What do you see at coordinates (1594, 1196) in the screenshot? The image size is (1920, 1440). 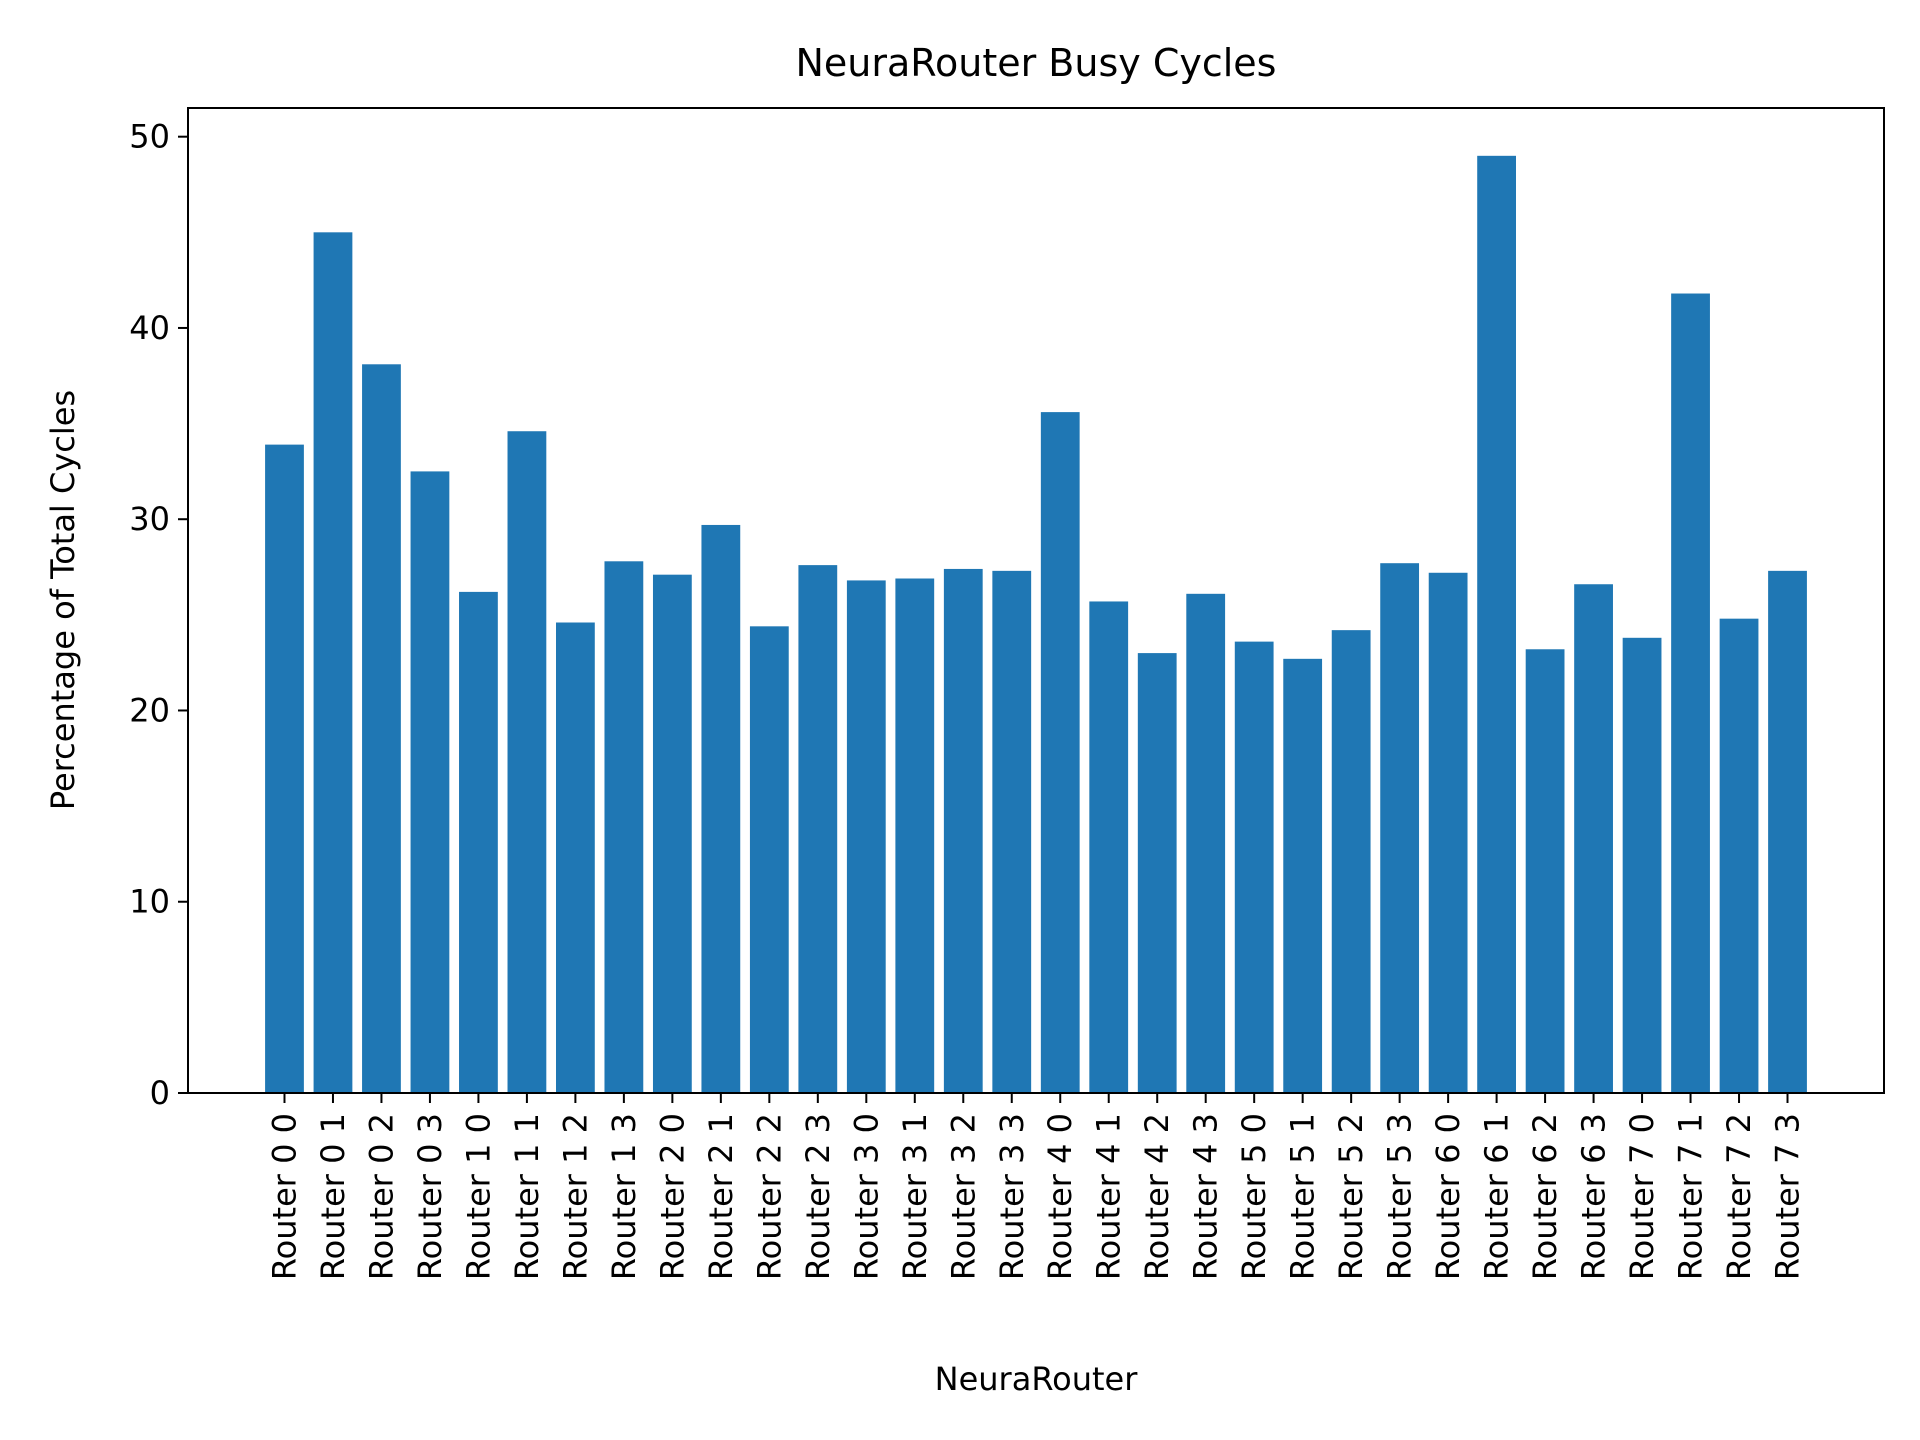 I see `x-tick-label: Router 6 3` at bounding box center [1594, 1196].